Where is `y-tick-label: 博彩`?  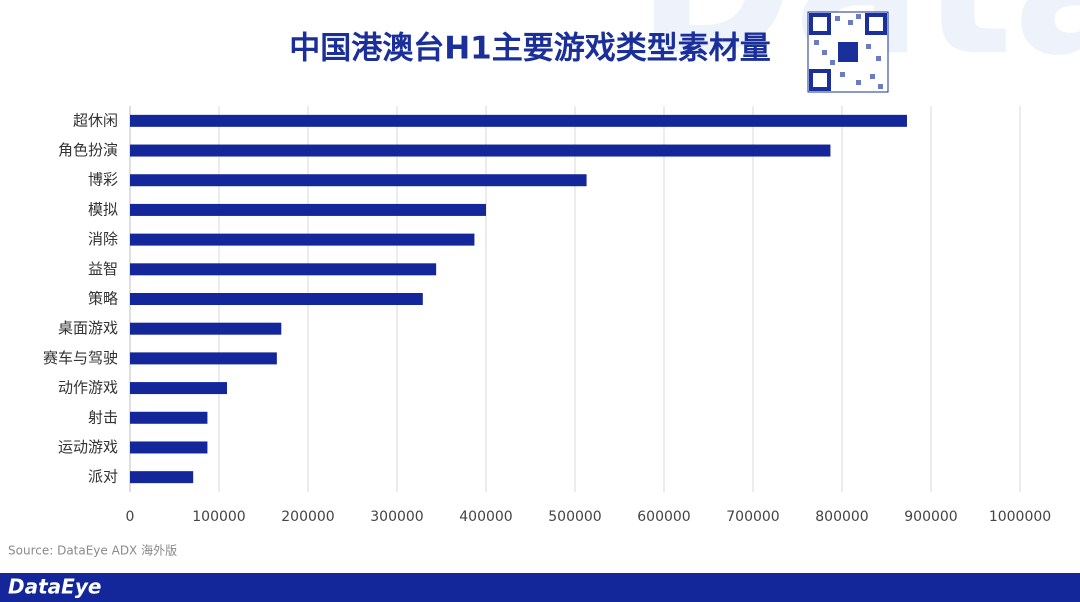 y-tick-label: 博彩 is located at coordinates (103, 180).